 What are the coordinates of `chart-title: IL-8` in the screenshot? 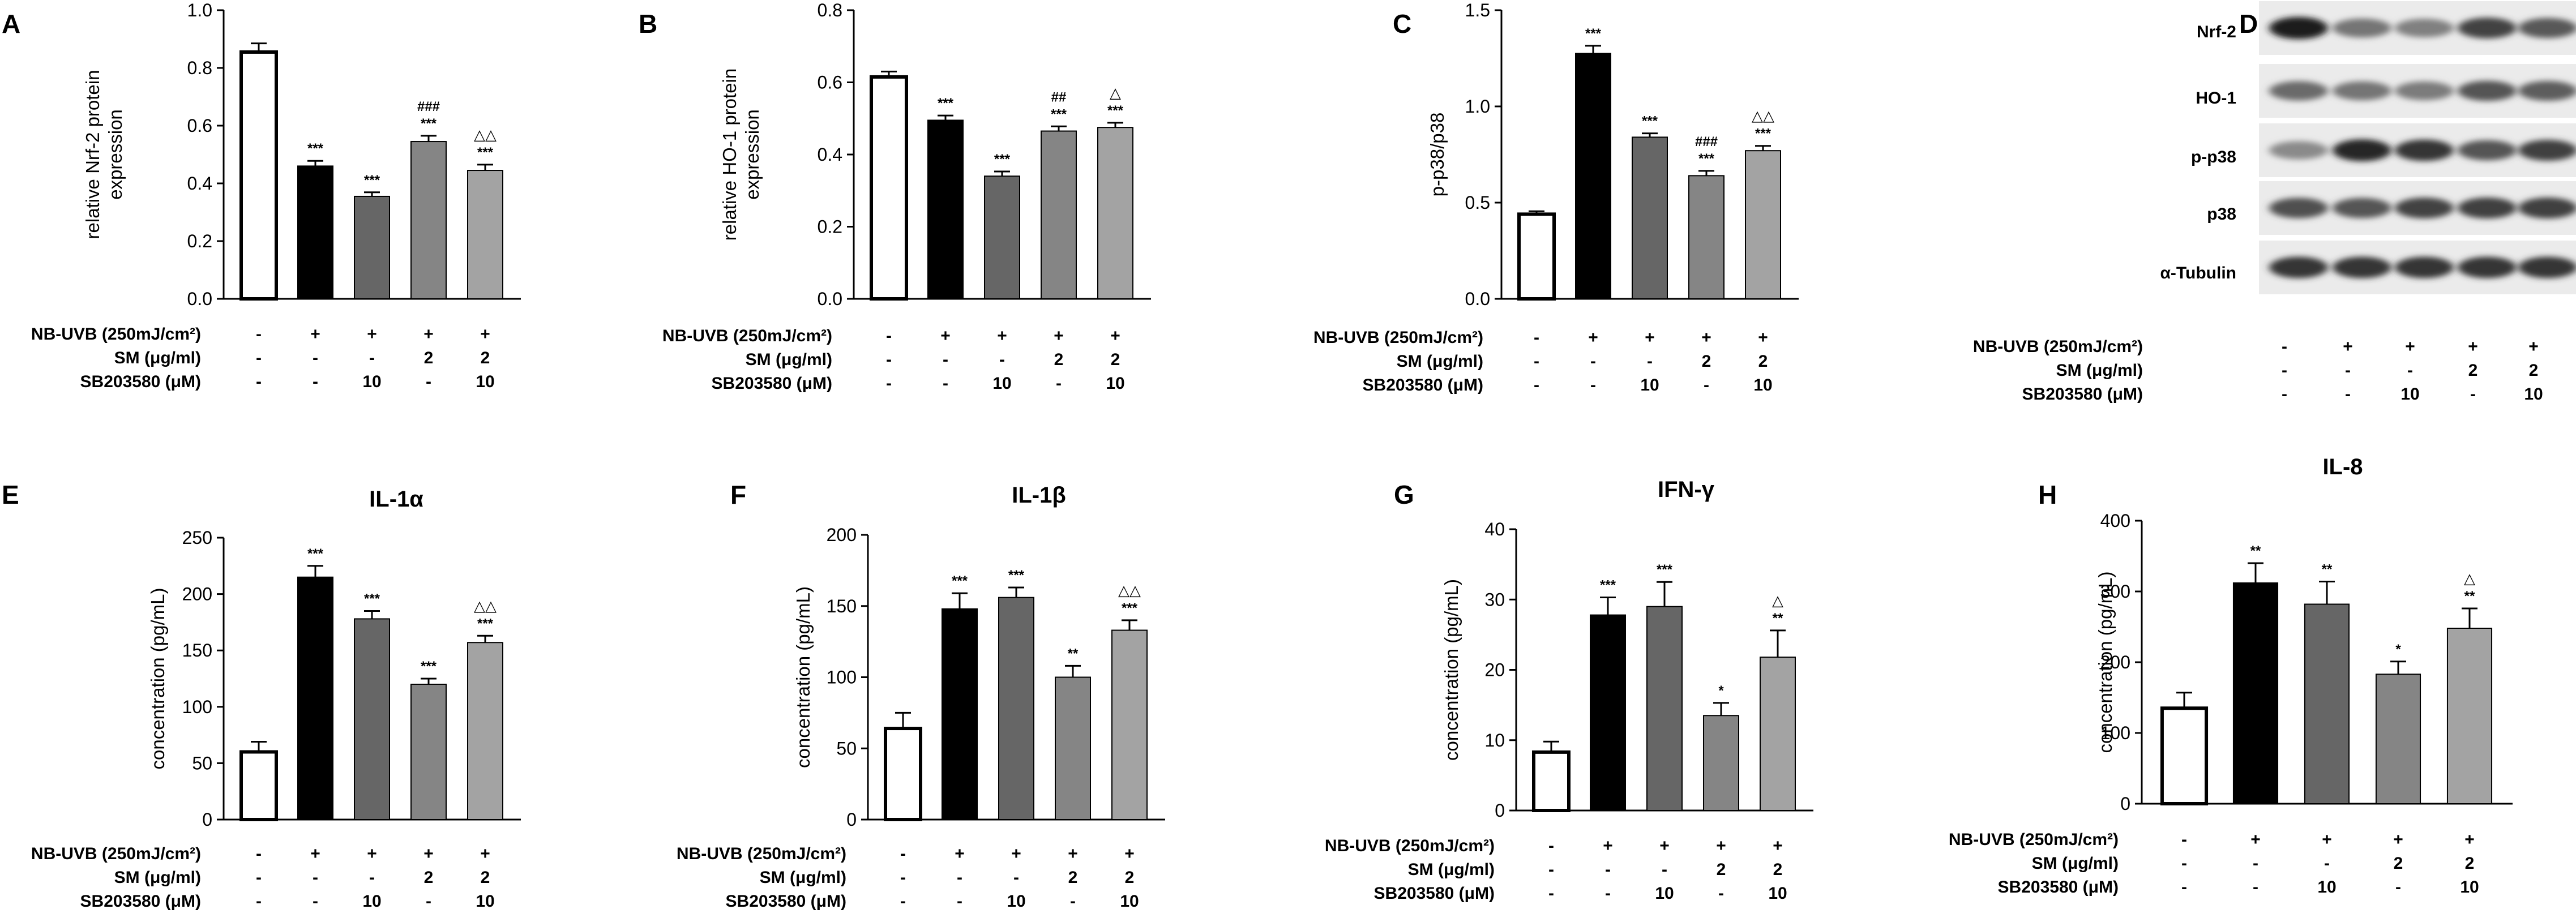 It's located at (2342, 466).